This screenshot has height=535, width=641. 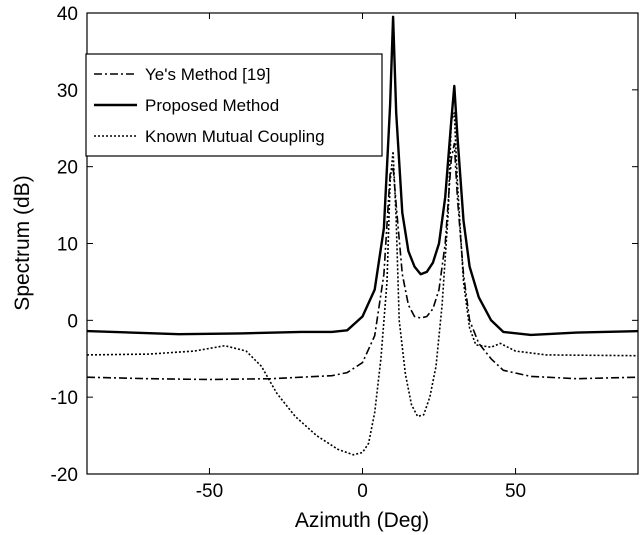 What do you see at coordinates (235, 136) in the screenshot?
I see `legend-label-known-mutual-coupling: Known Mutual Coupling` at bounding box center [235, 136].